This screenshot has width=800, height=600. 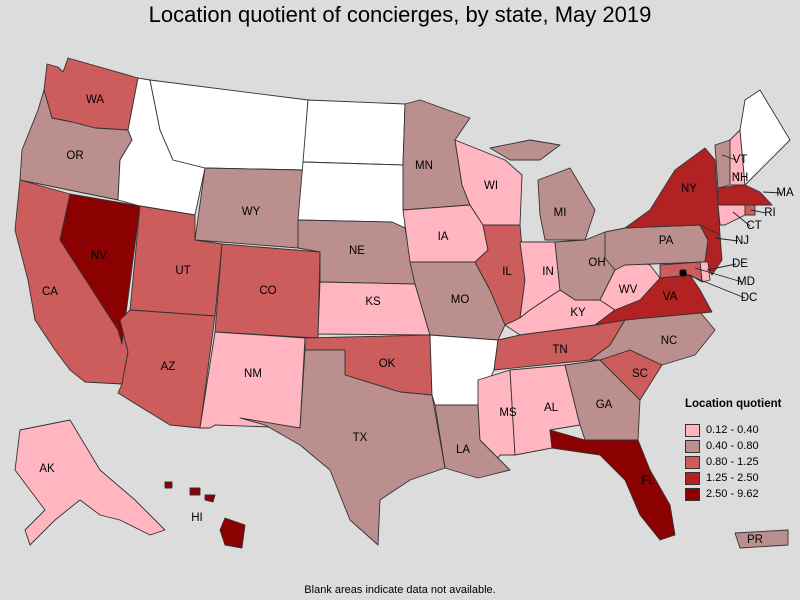 I want to click on state-label-ny: NY, so click(x=689, y=189).